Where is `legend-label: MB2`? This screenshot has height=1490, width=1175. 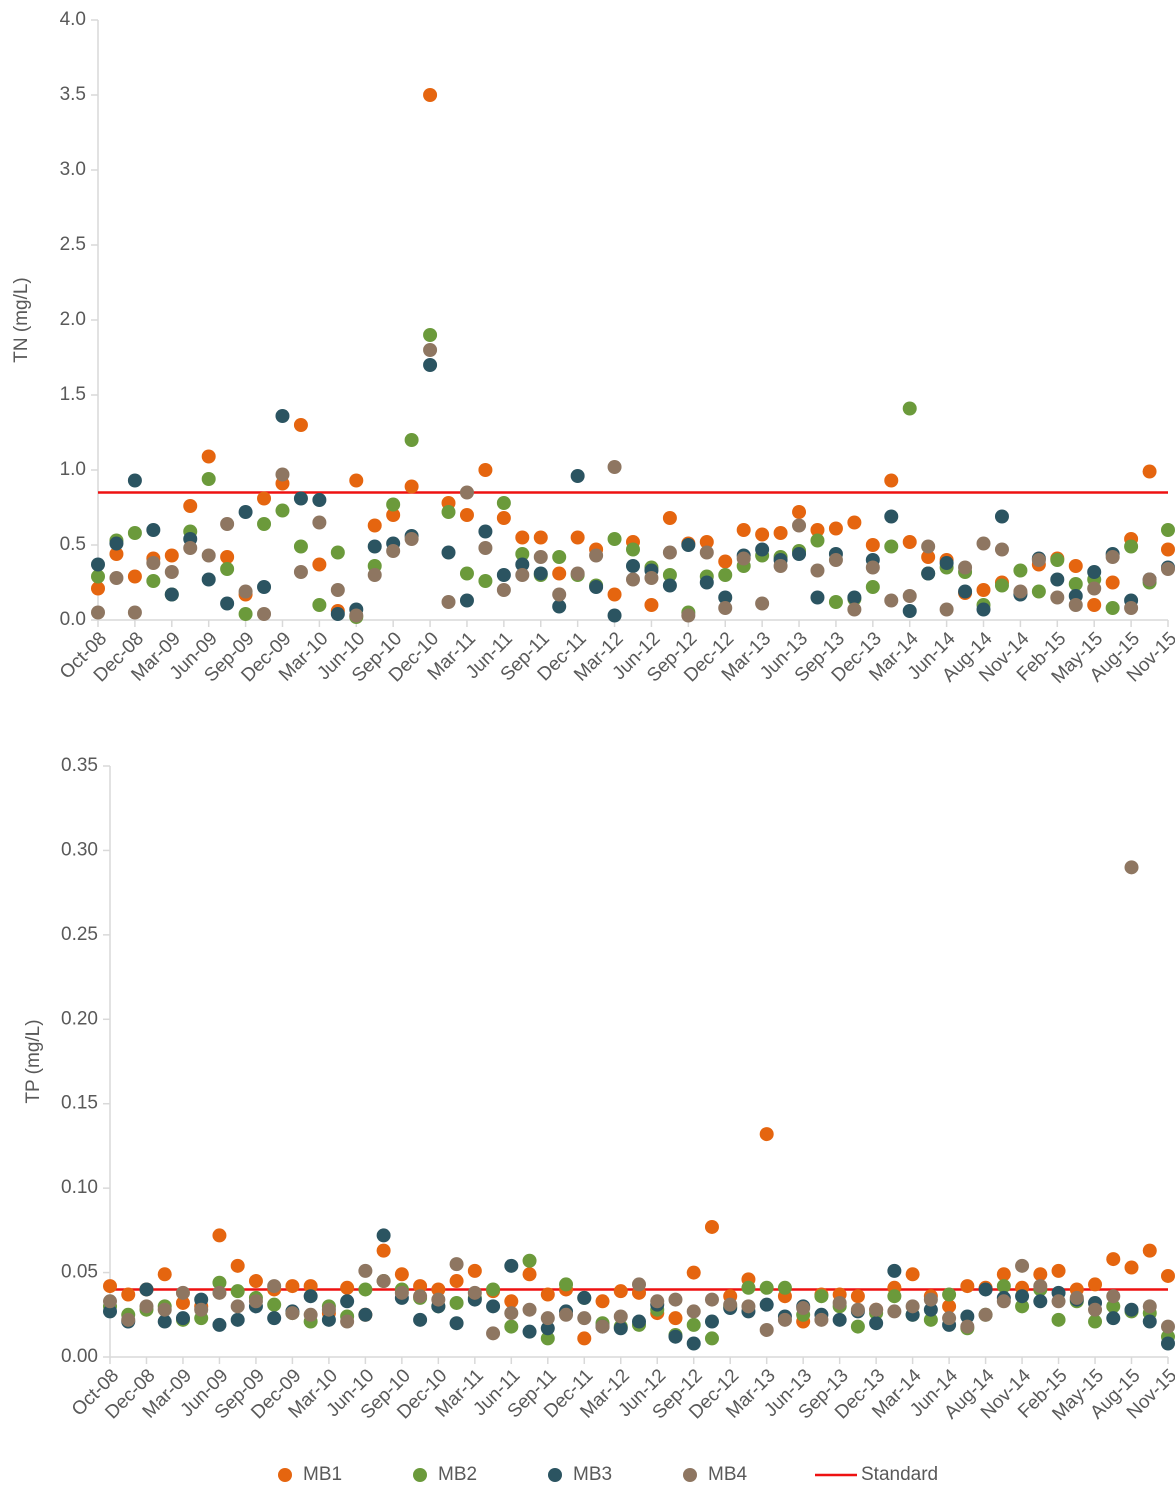 legend-label: MB2 is located at coordinates (457, 1474).